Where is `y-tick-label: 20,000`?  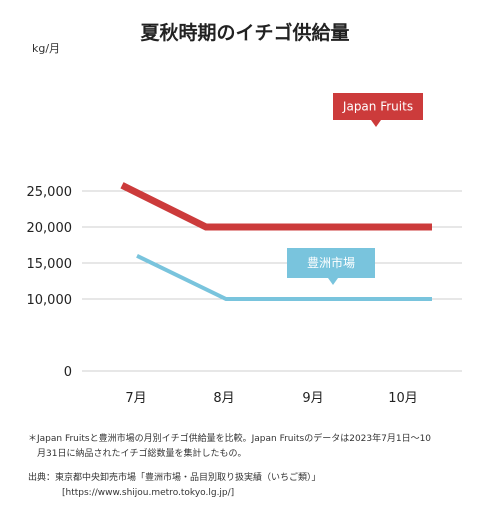
y-tick-label: 20,000 is located at coordinates (50, 228).